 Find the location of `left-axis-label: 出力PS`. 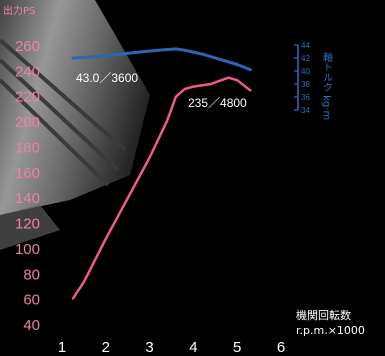

left-axis-label: 出力PS is located at coordinates (19, 10).